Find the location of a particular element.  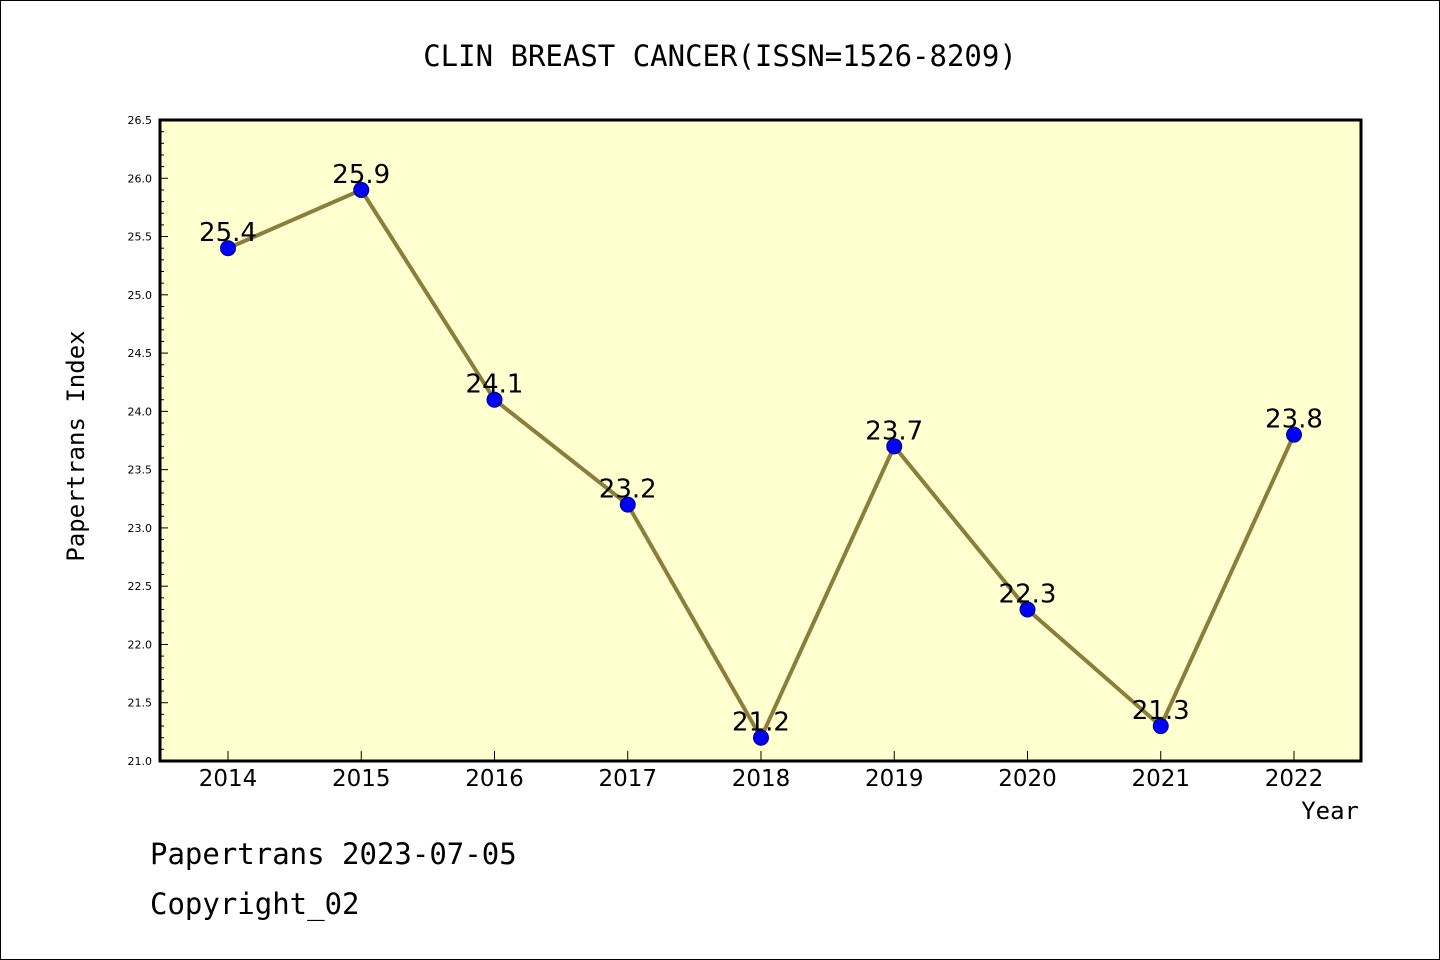

x-tick-label: 2014 is located at coordinates (228, 779).